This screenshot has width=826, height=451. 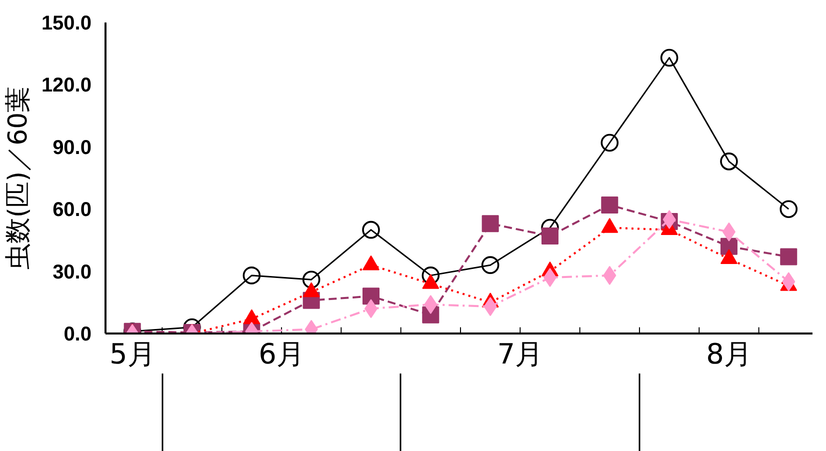 I want to click on y-tick-label: 30.0, so click(x=72, y=272).